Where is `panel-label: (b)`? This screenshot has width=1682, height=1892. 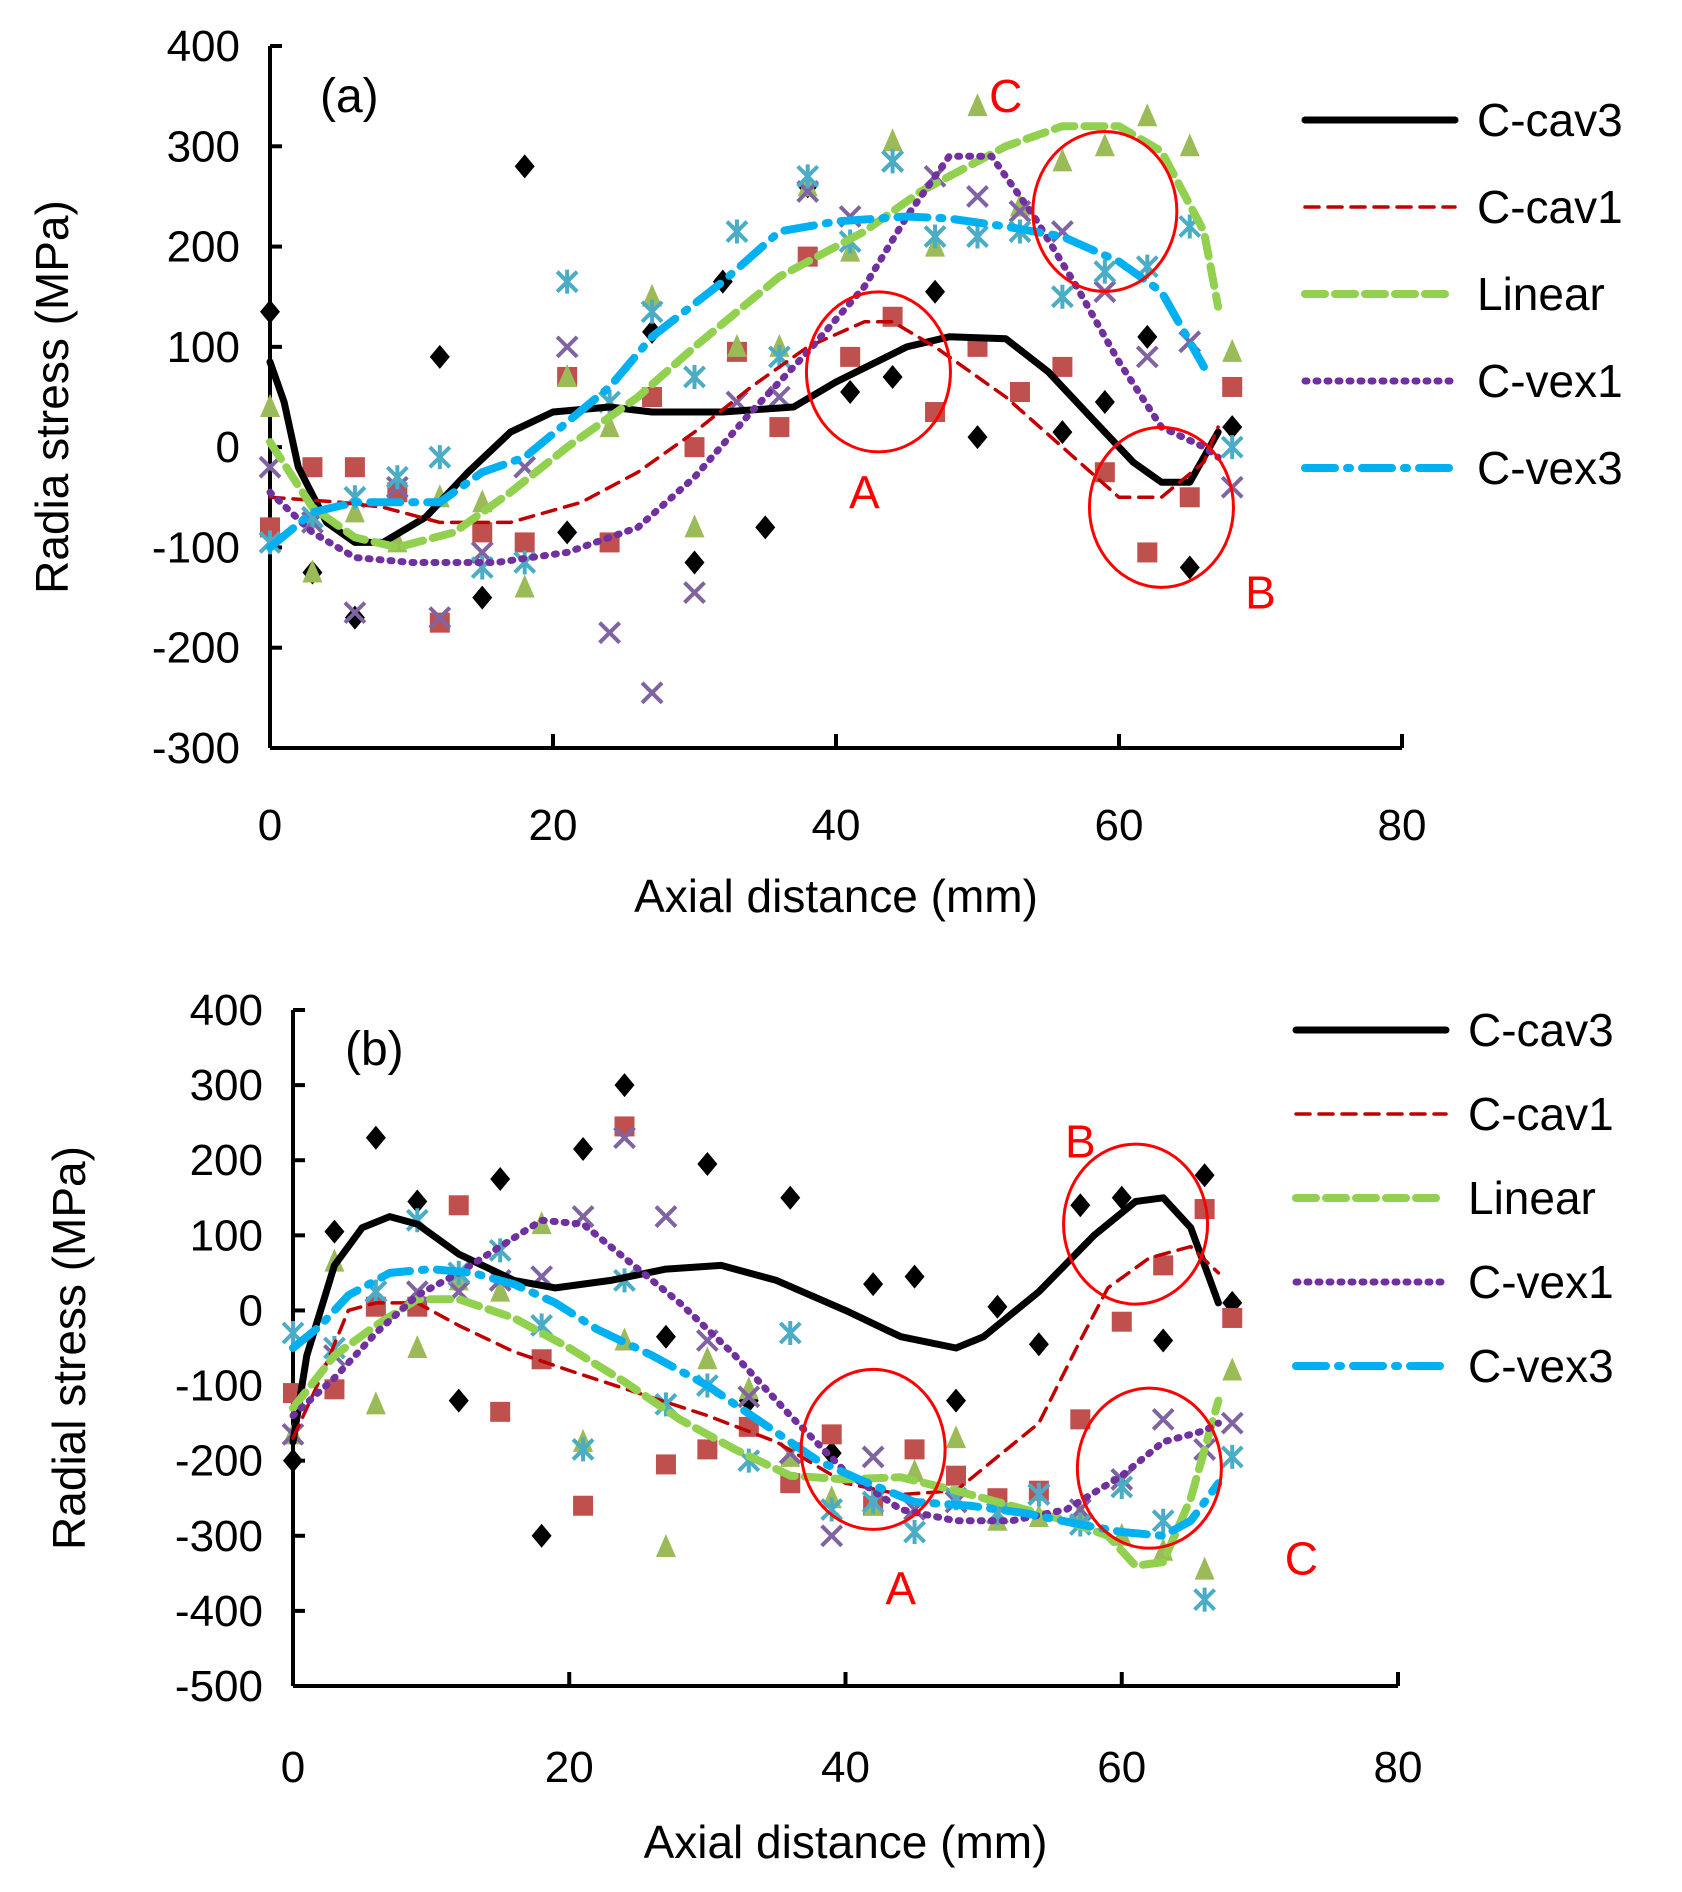 panel-label: (b) is located at coordinates (374, 1049).